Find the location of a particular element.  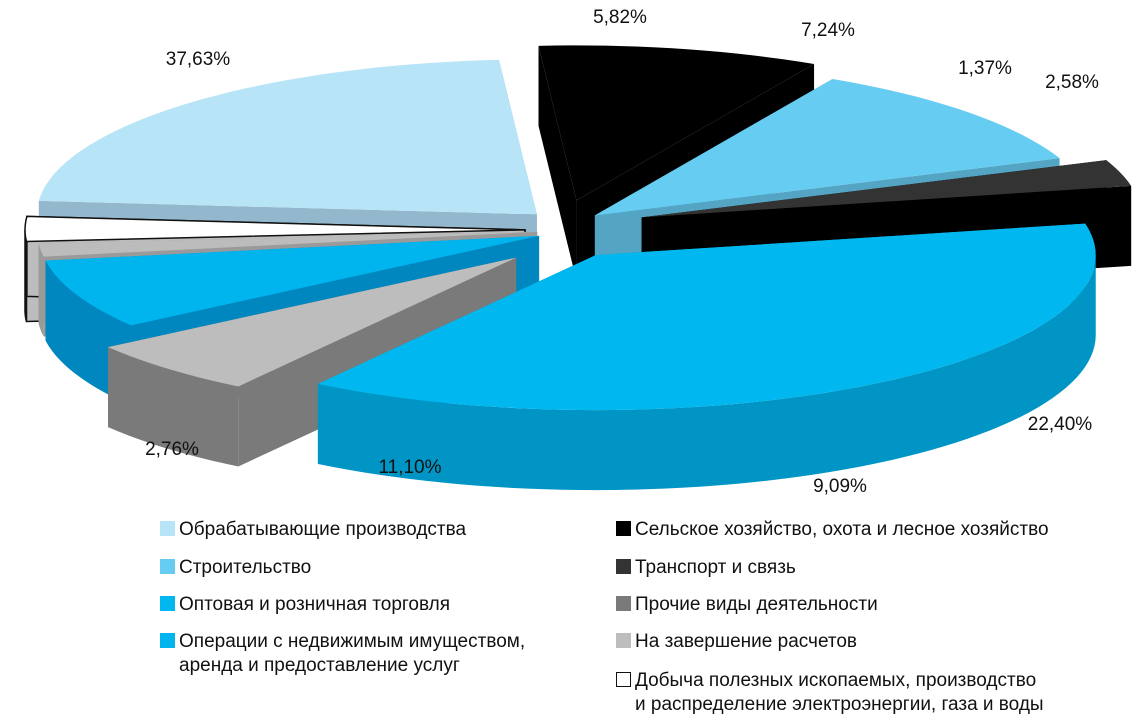

data-label-other: 5,82% is located at coordinates (620, 17).